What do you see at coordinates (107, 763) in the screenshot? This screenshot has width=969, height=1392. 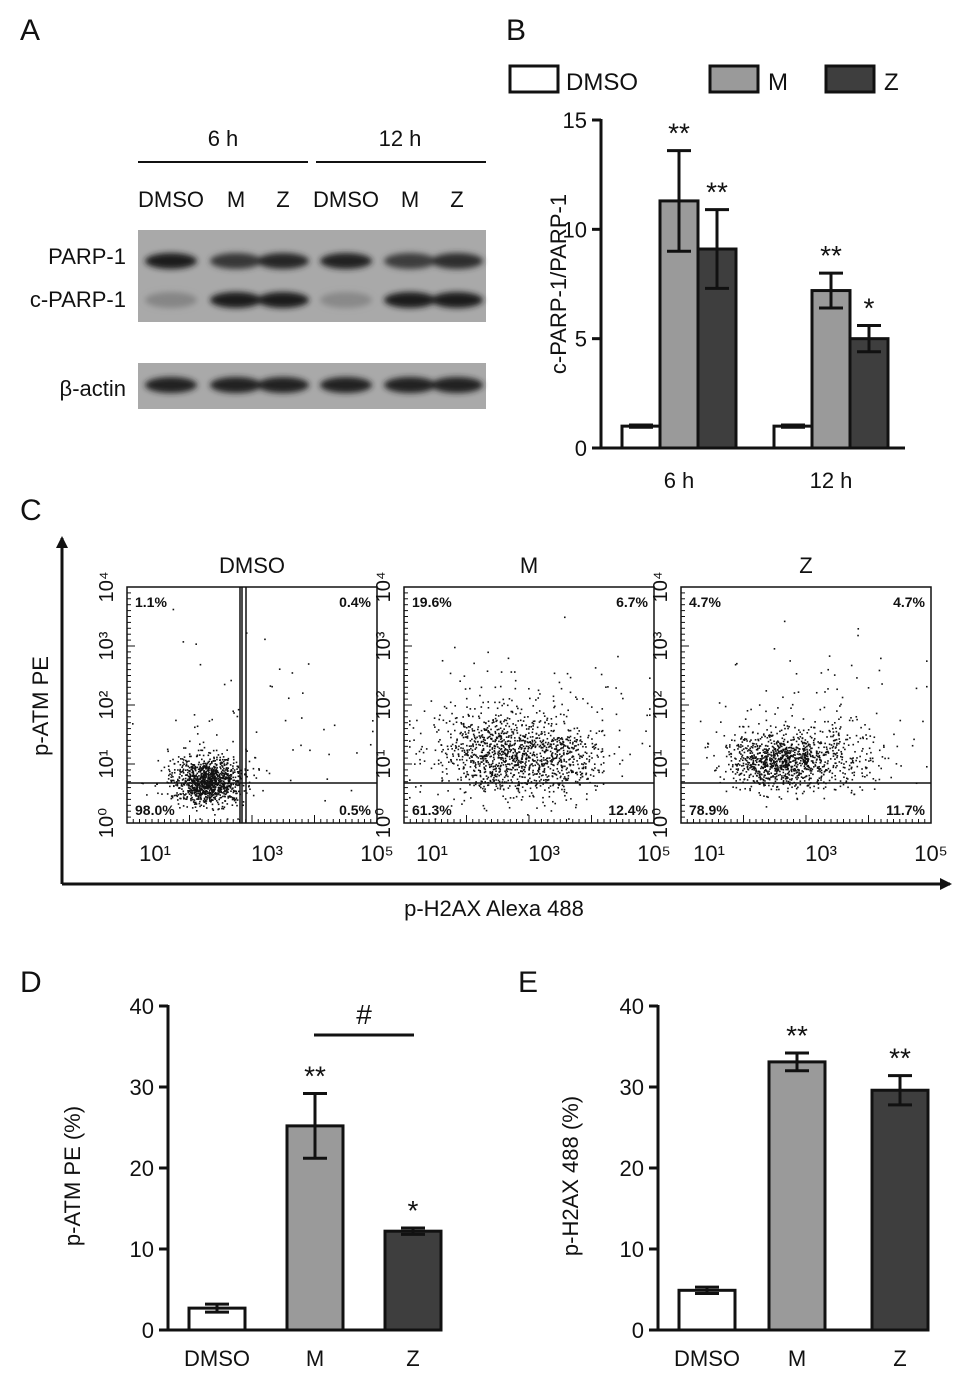 I see `y-tick-label: 10¹` at bounding box center [107, 763].